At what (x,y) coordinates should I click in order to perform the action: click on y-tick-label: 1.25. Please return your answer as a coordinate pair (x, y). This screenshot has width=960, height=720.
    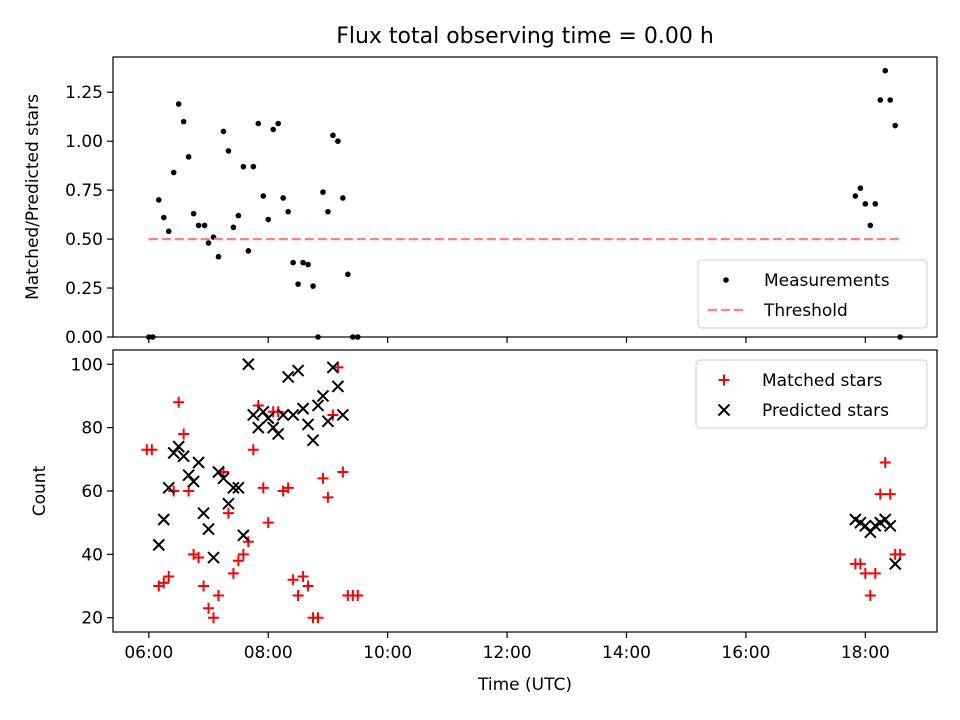
    Looking at the image, I should click on (84, 93).